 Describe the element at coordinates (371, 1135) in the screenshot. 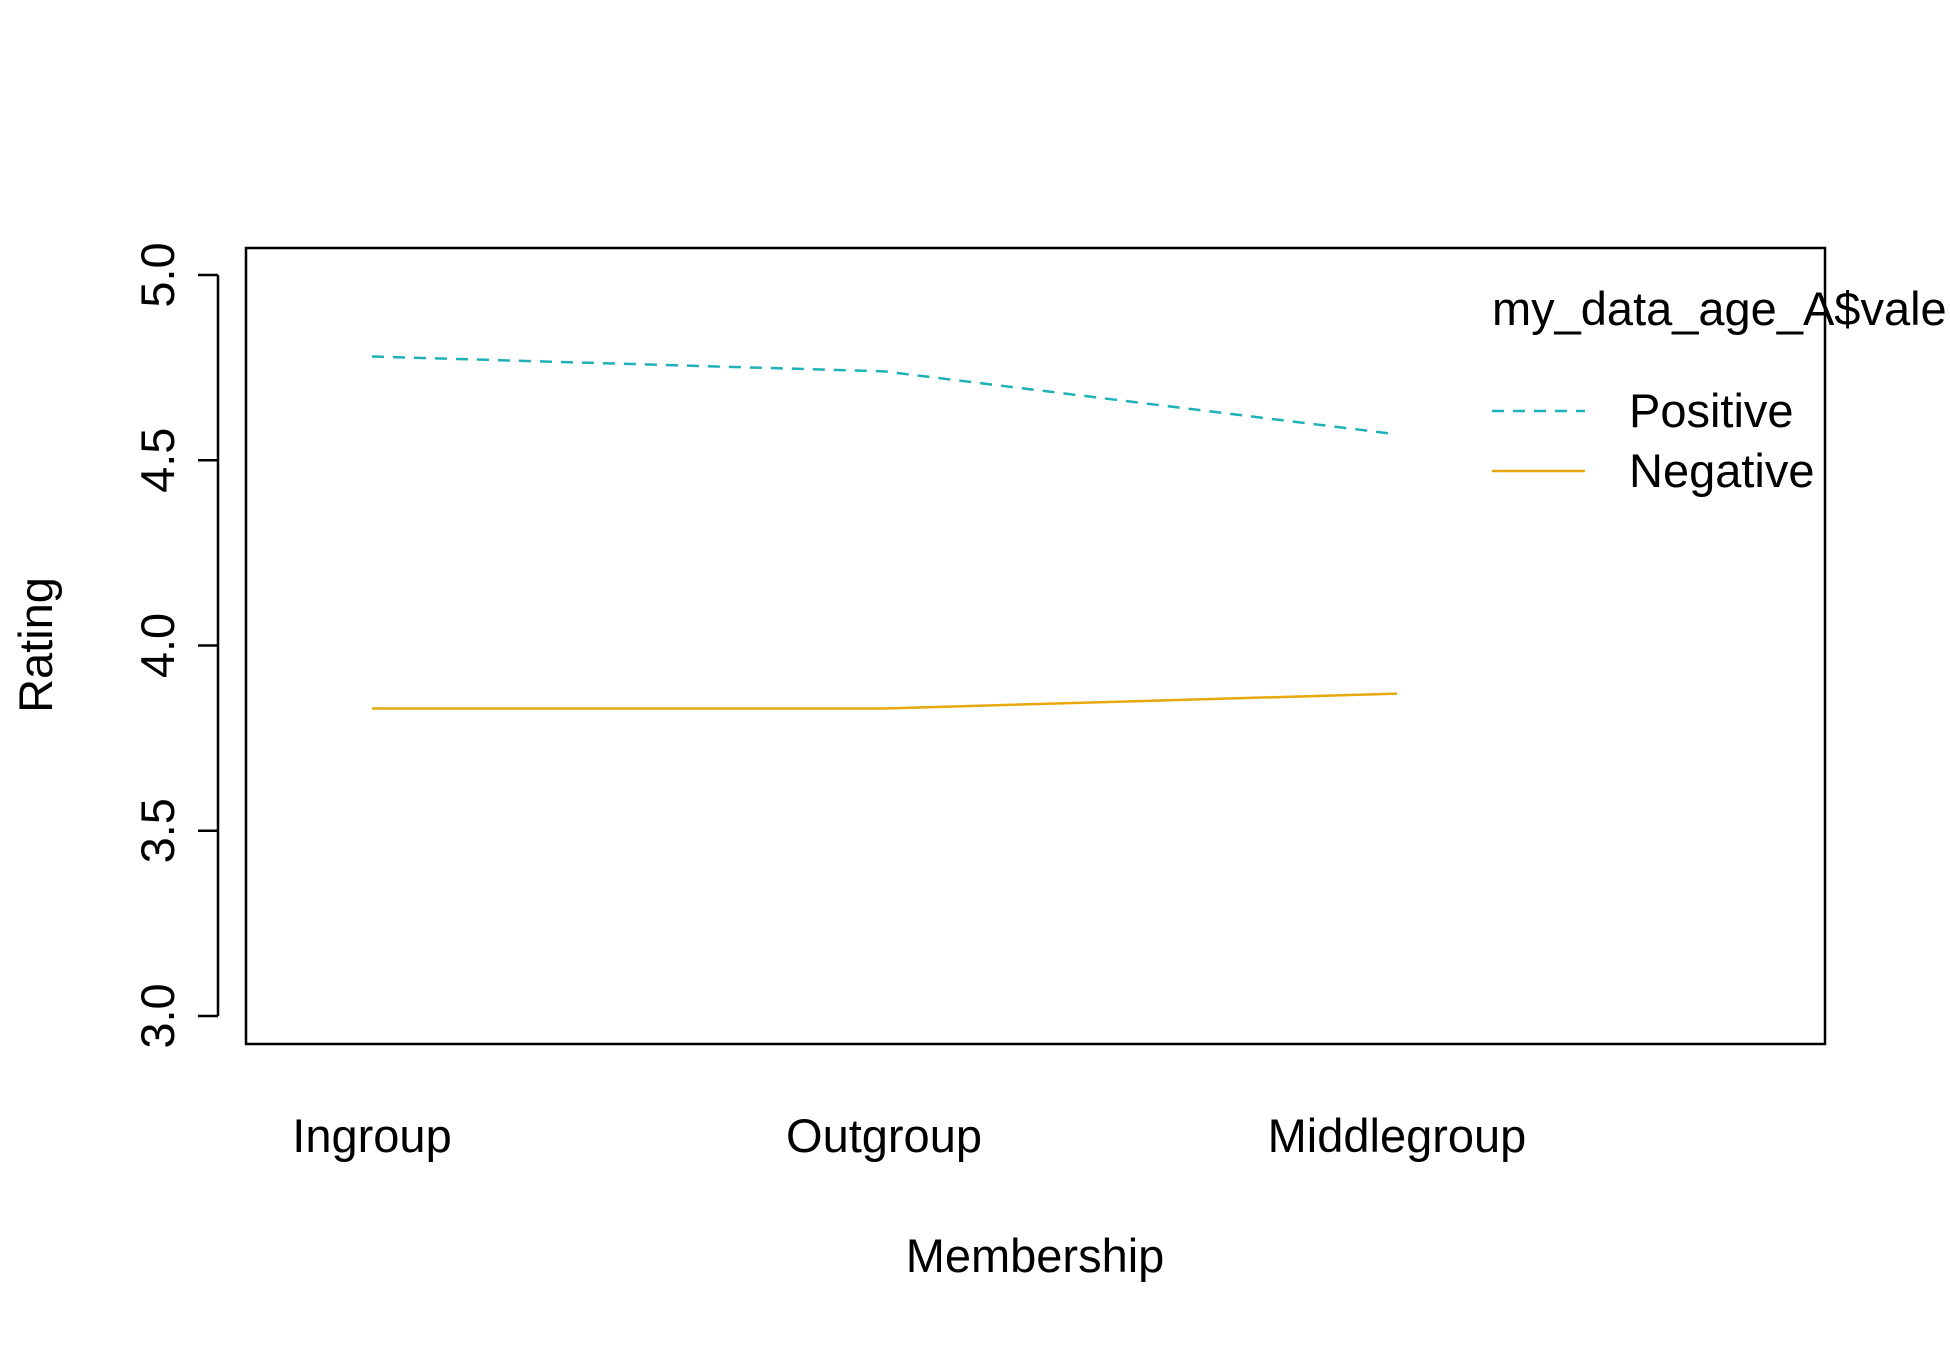

I see `x-tick-label: Ingroup` at that location.